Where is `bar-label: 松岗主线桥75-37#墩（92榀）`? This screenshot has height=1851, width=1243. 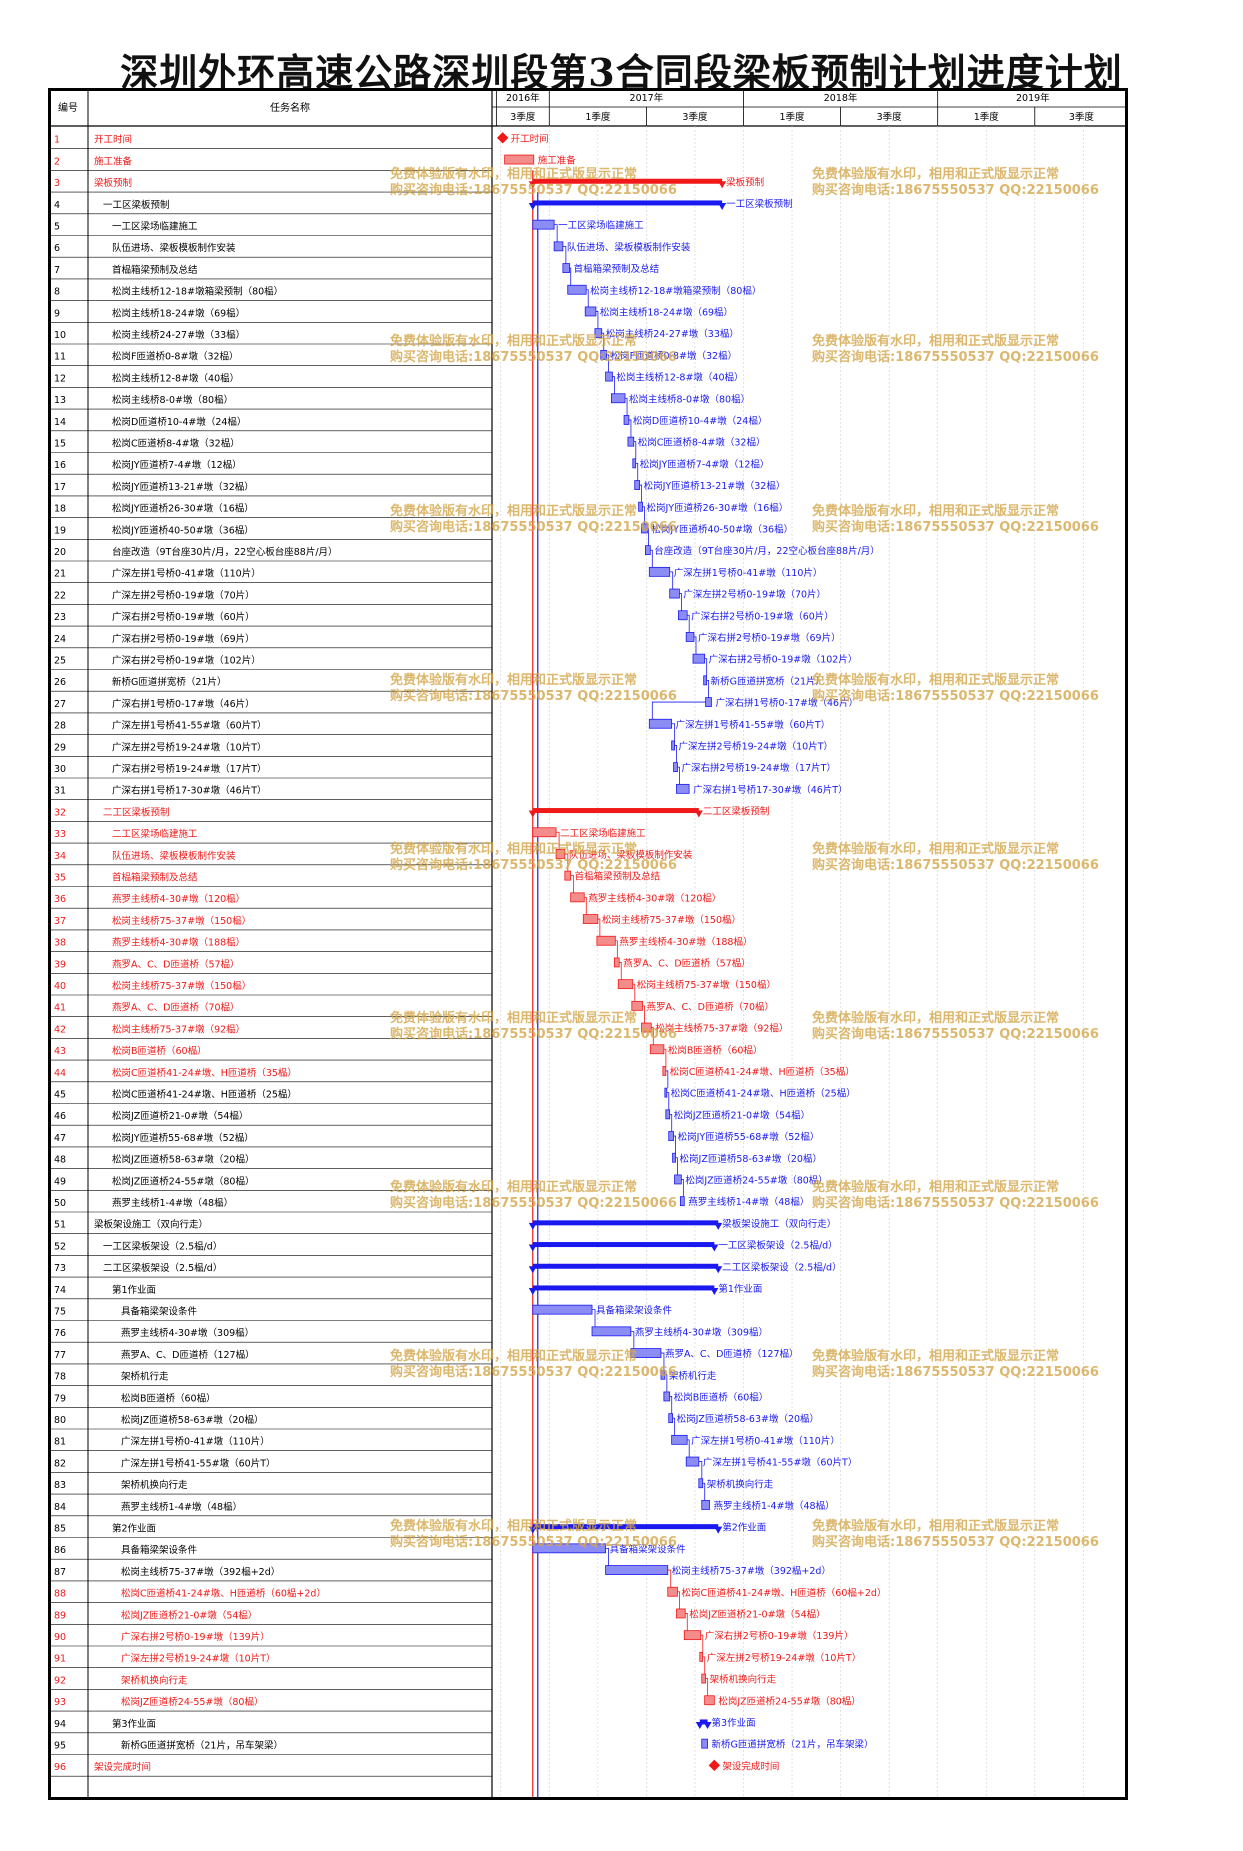
bar-label: 松岗主线桥75-37#墩（92榀） is located at coordinates (721, 1029).